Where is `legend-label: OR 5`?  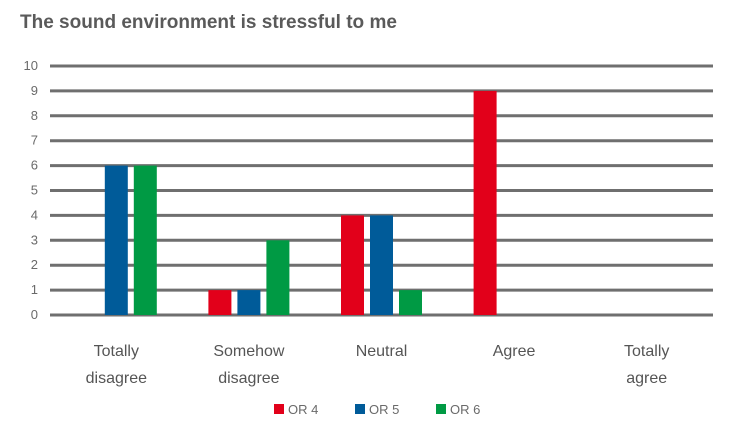
legend-label: OR 5 is located at coordinates (384, 409).